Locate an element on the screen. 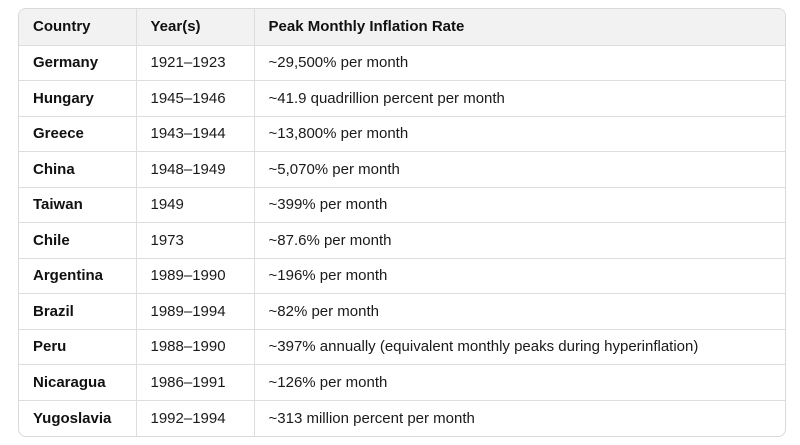 This screenshot has height=445, width=800. cell-country: Greece is located at coordinates (78, 134).